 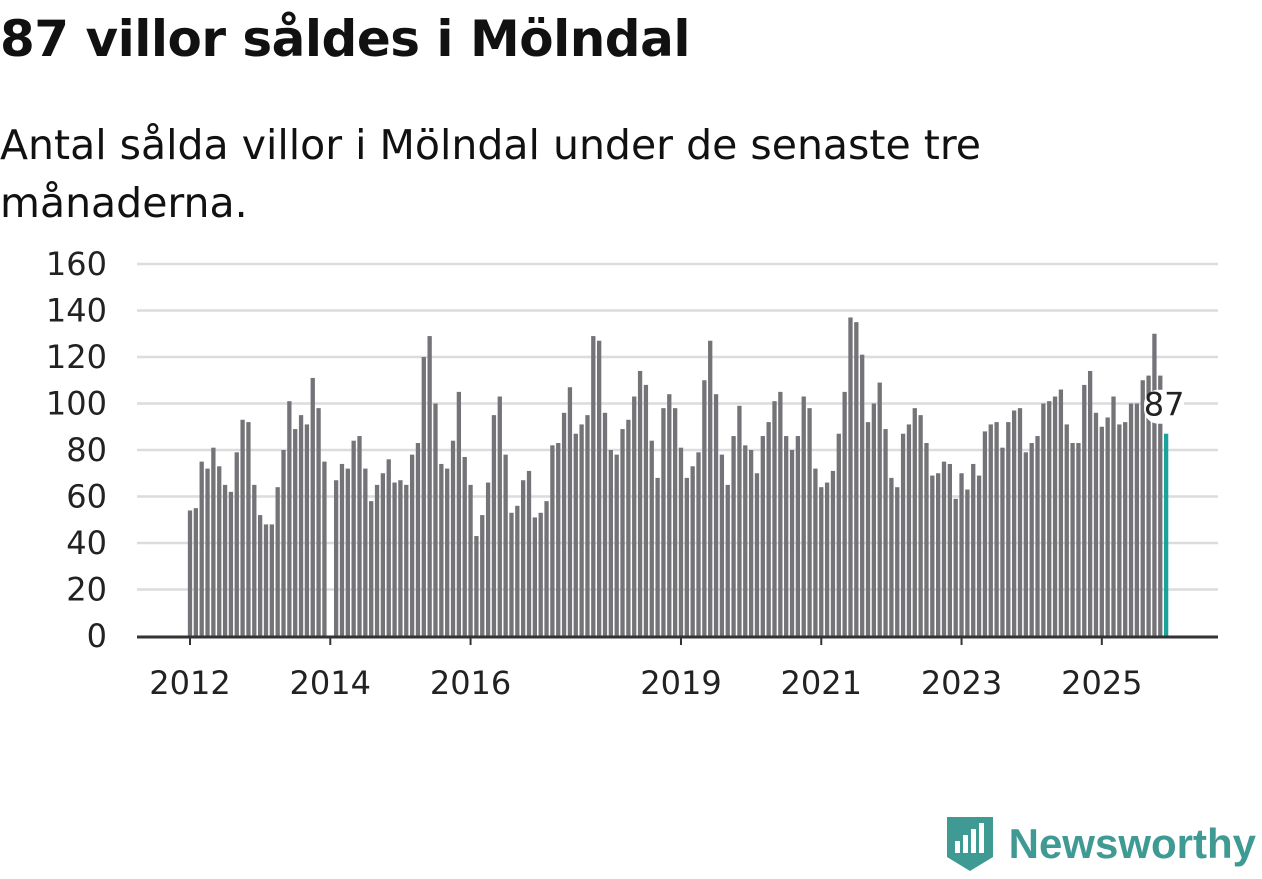 I want to click on y-tick-label: 100, so click(x=76, y=404).